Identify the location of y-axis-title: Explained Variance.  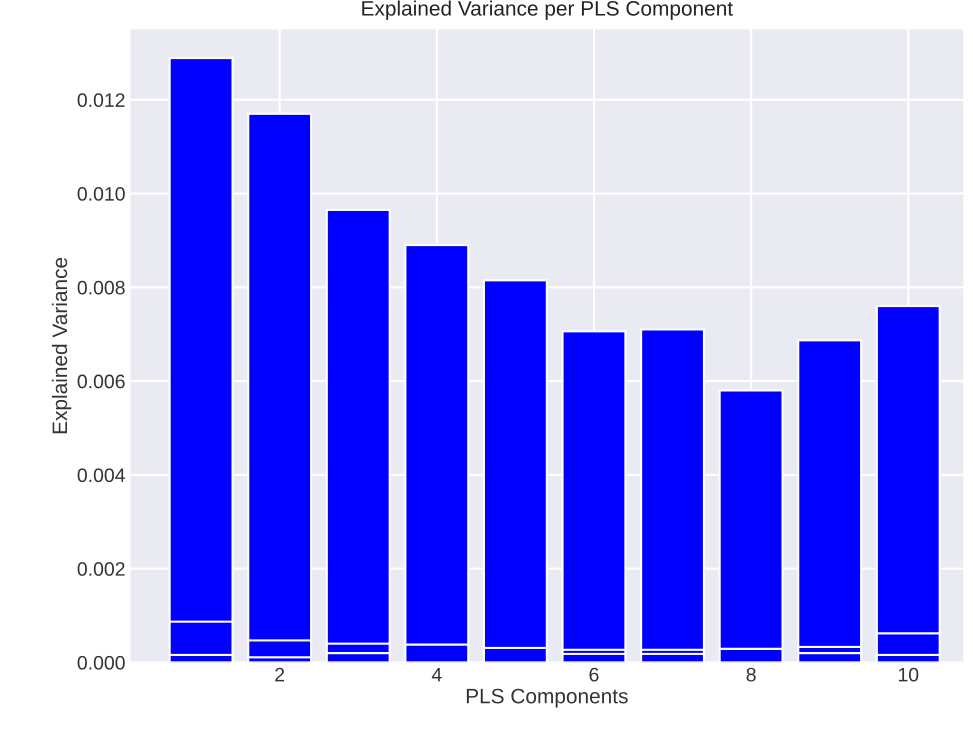
(62, 346).